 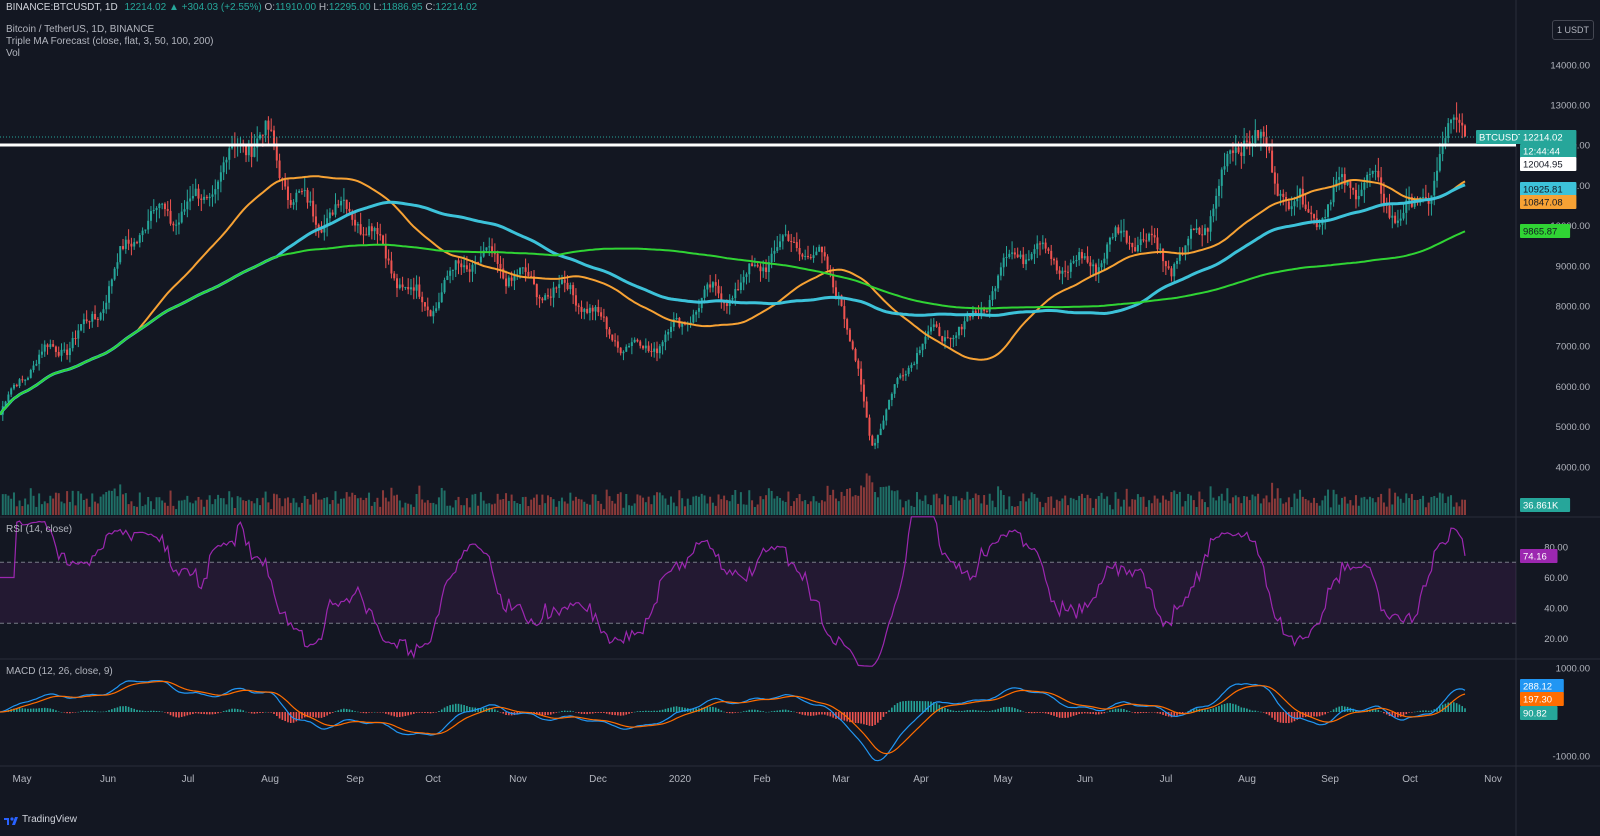 I want to click on volume-series, so click(x=733, y=494).